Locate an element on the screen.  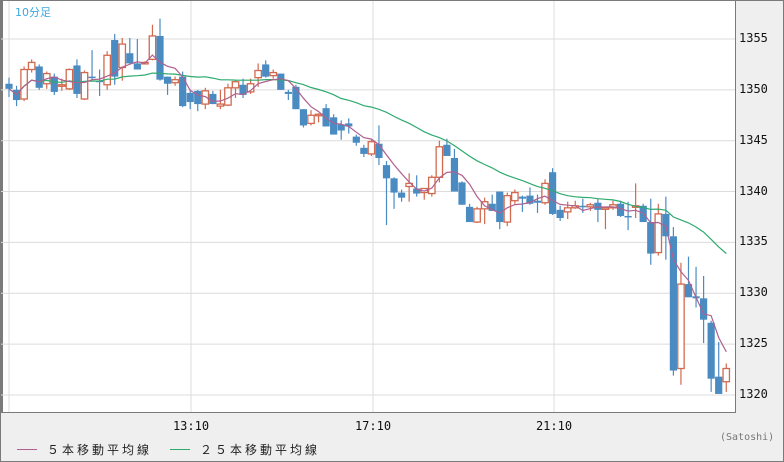
unit-label: (Satoshi) is located at coordinates (747, 437).